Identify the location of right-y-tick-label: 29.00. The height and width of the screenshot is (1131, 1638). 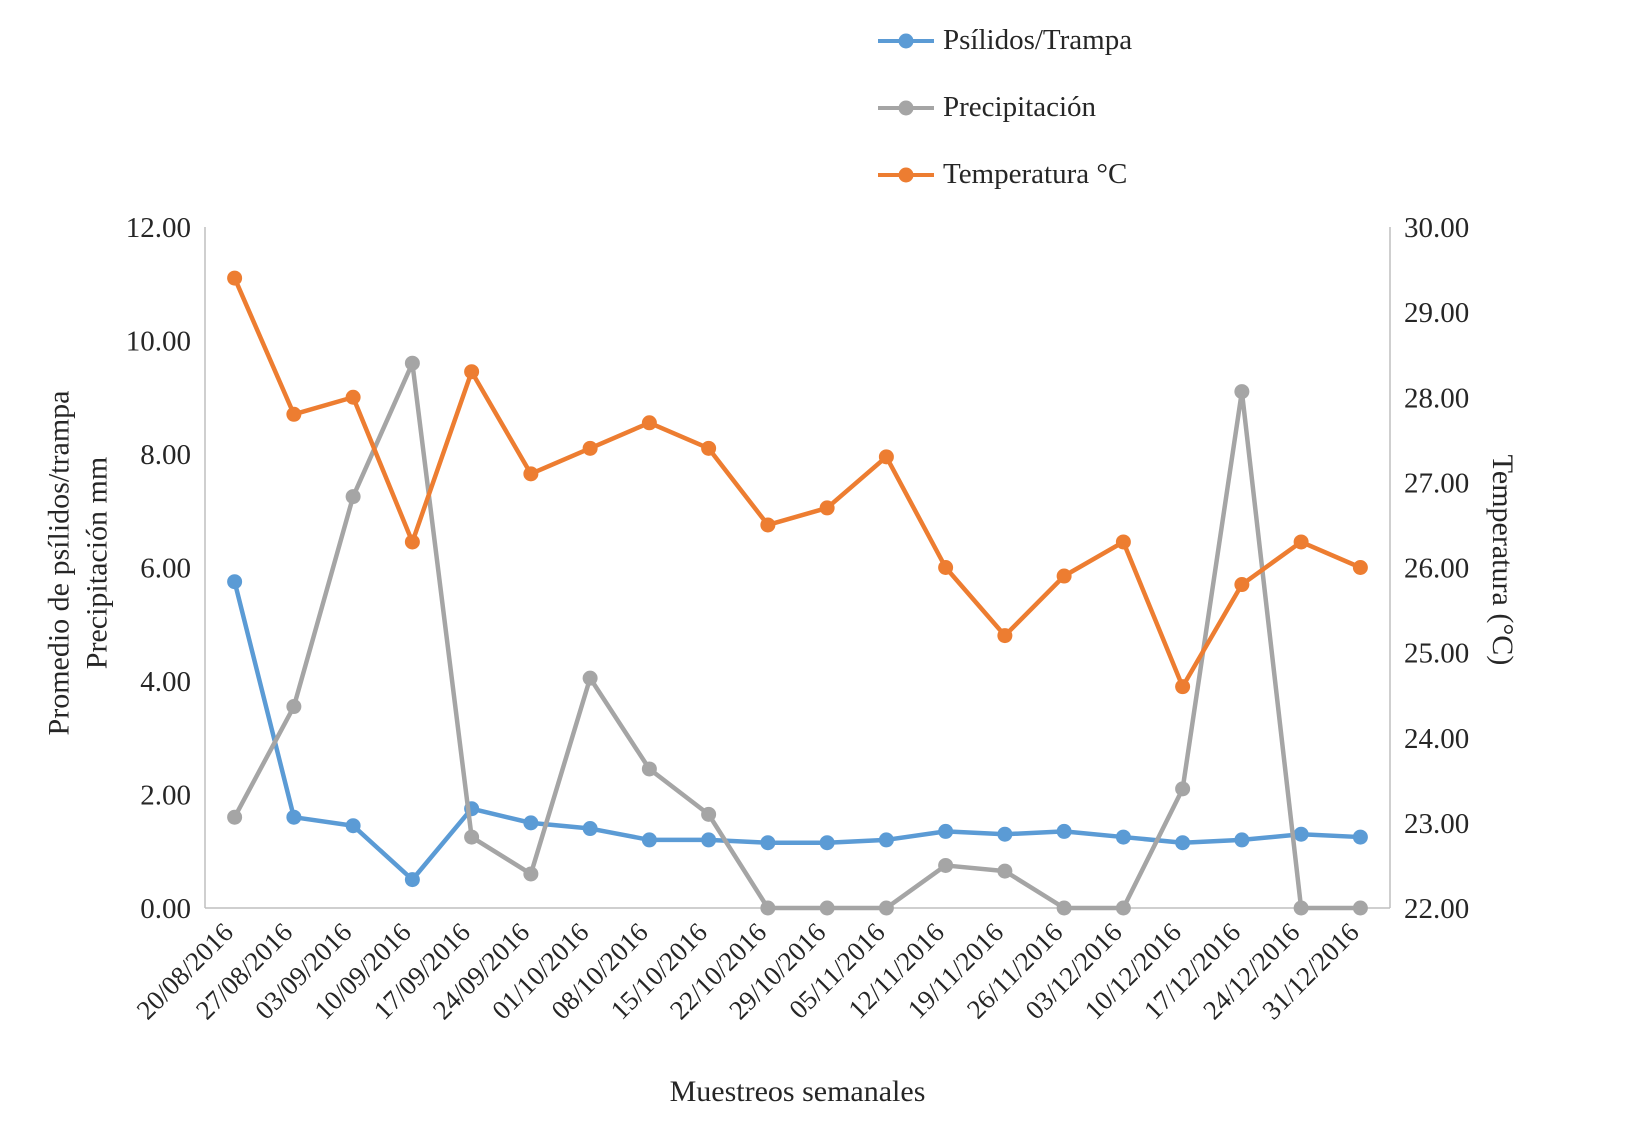
(1436, 313).